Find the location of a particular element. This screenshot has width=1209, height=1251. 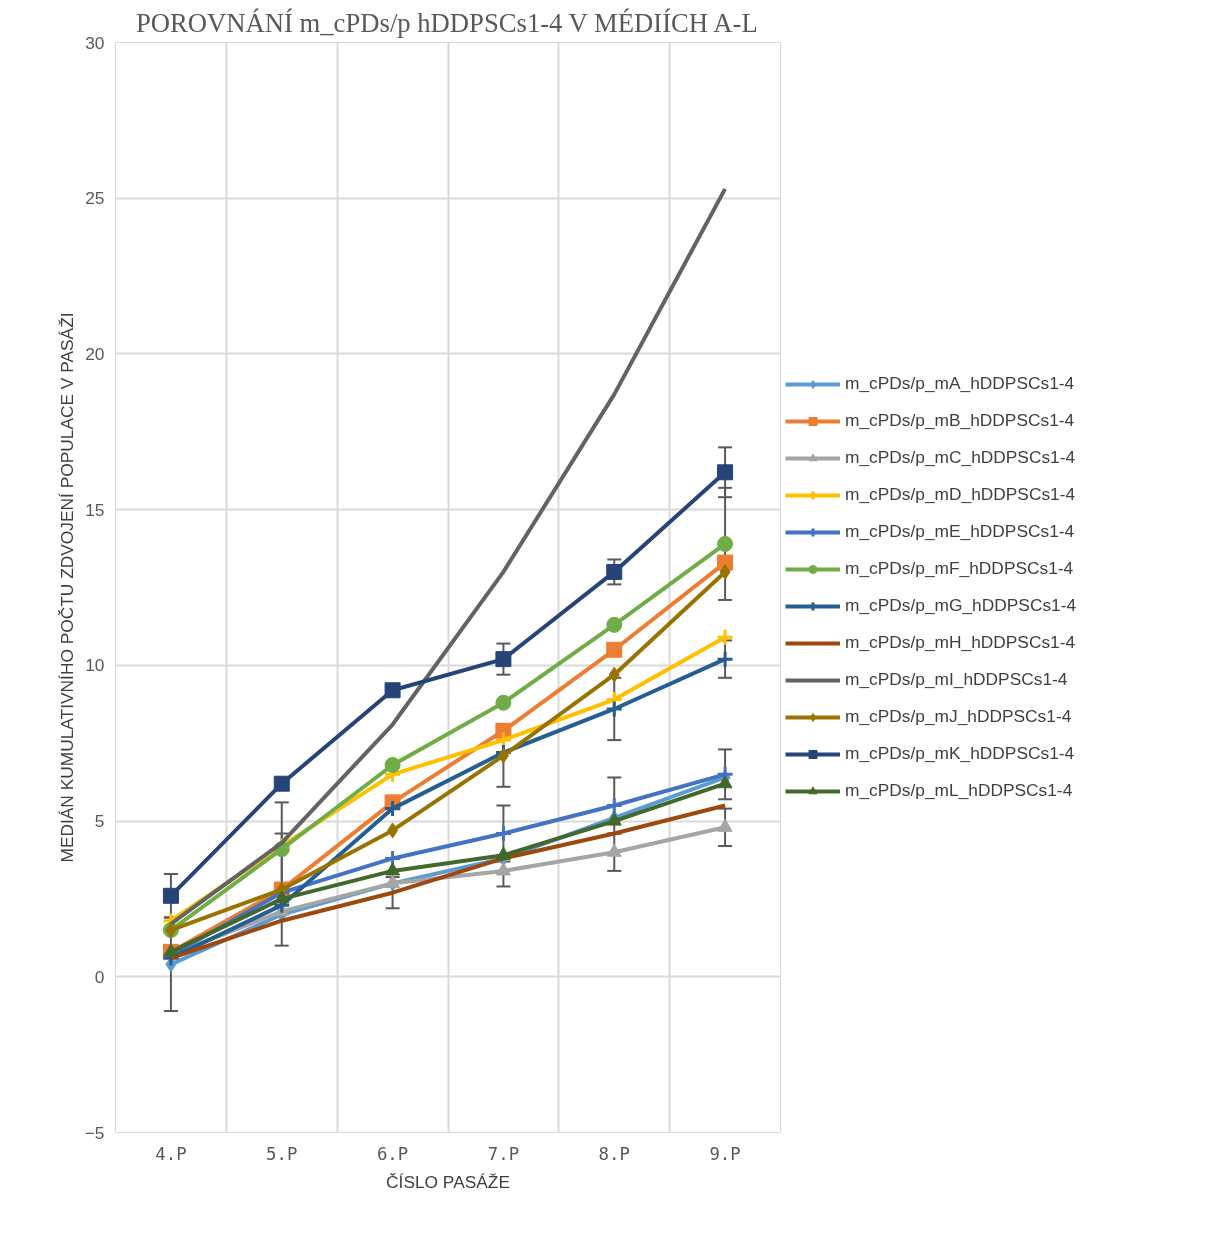

legend-label: m_cPDs/p_mG_hDDPSCs1-4 is located at coordinates (961, 605).